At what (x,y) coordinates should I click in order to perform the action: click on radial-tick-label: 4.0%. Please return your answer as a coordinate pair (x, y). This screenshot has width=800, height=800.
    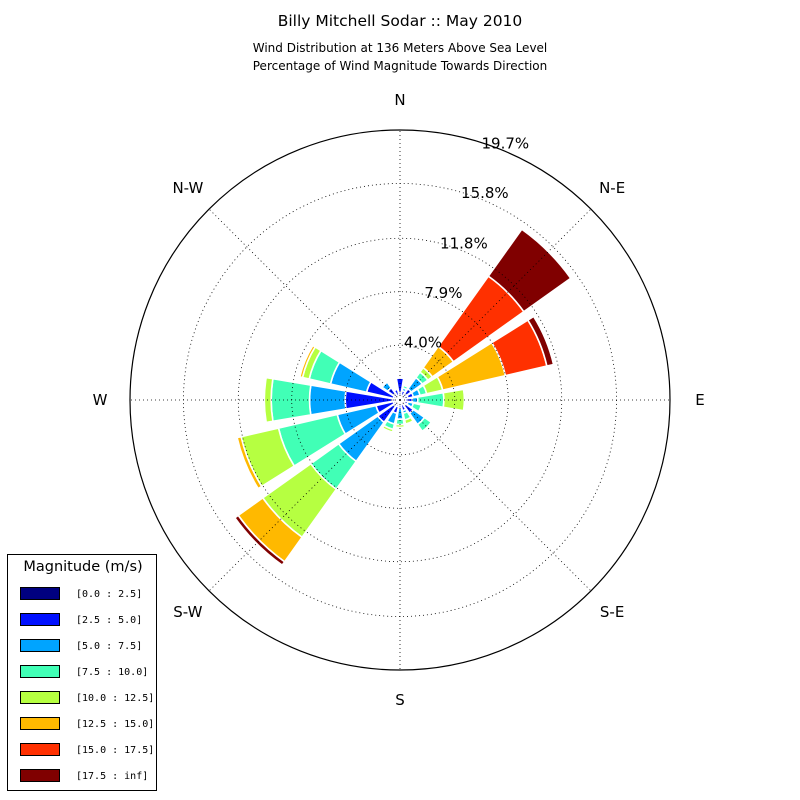
    Looking at the image, I should click on (423, 342).